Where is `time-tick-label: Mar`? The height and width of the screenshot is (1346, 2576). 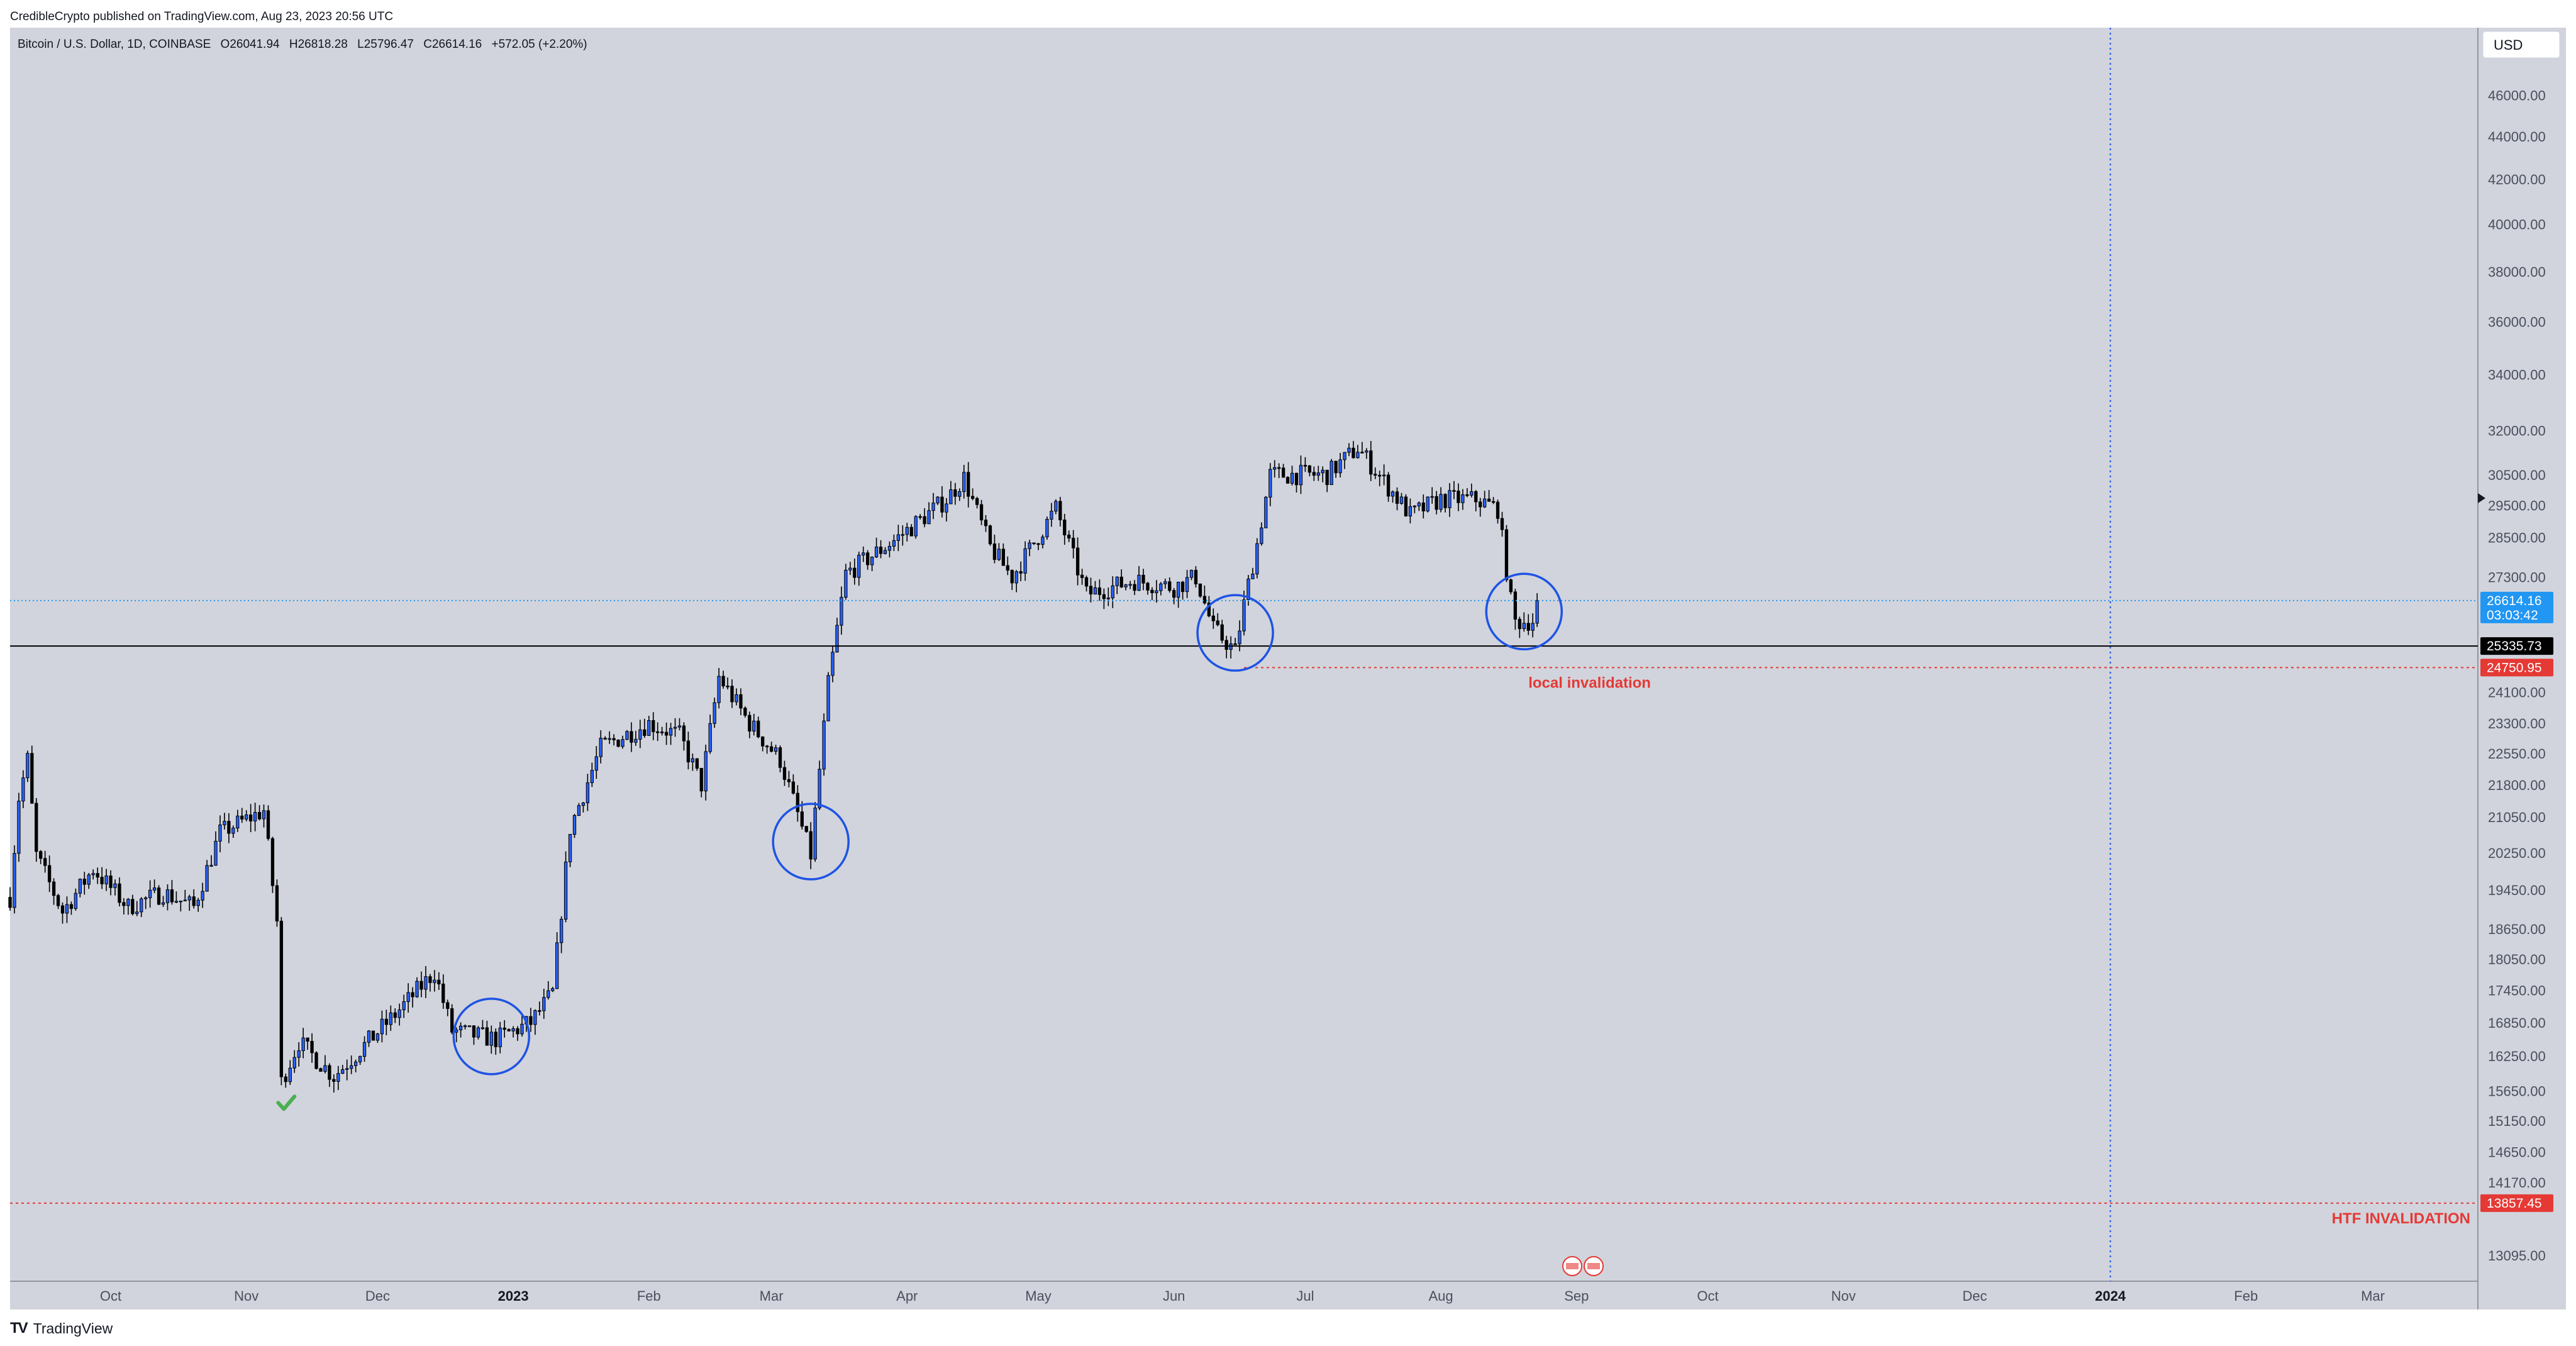
time-tick-label: Mar is located at coordinates (772, 1296).